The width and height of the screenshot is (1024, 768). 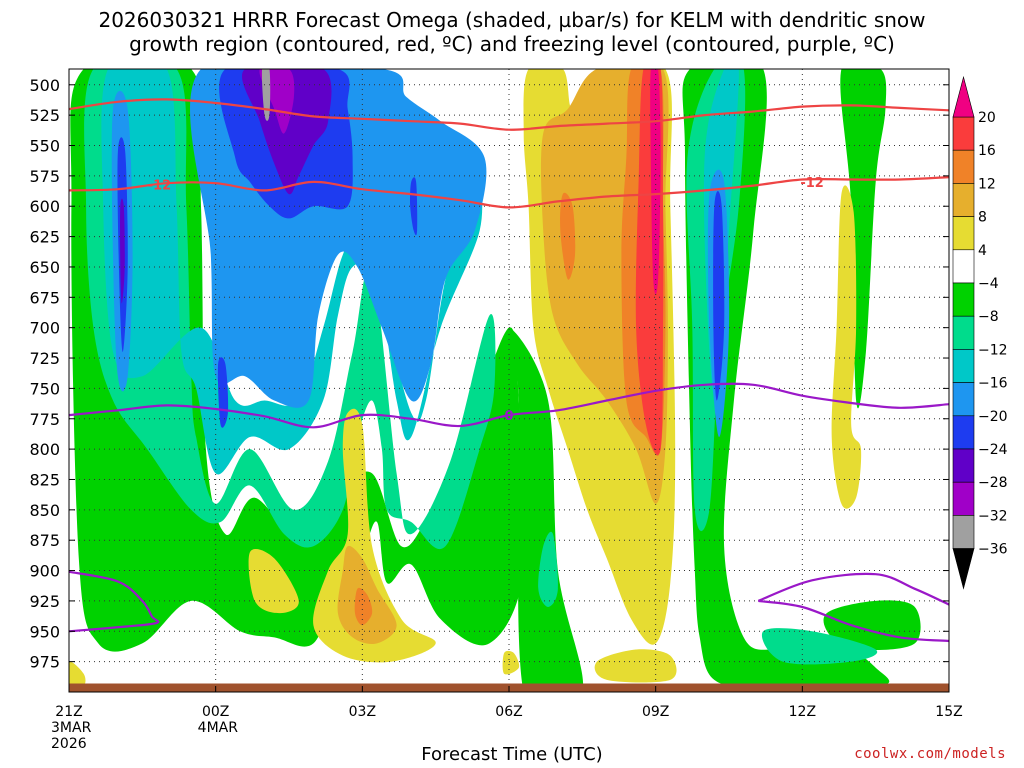 What do you see at coordinates (993, 417) in the screenshot?
I see `colorbar-label: −20` at bounding box center [993, 417].